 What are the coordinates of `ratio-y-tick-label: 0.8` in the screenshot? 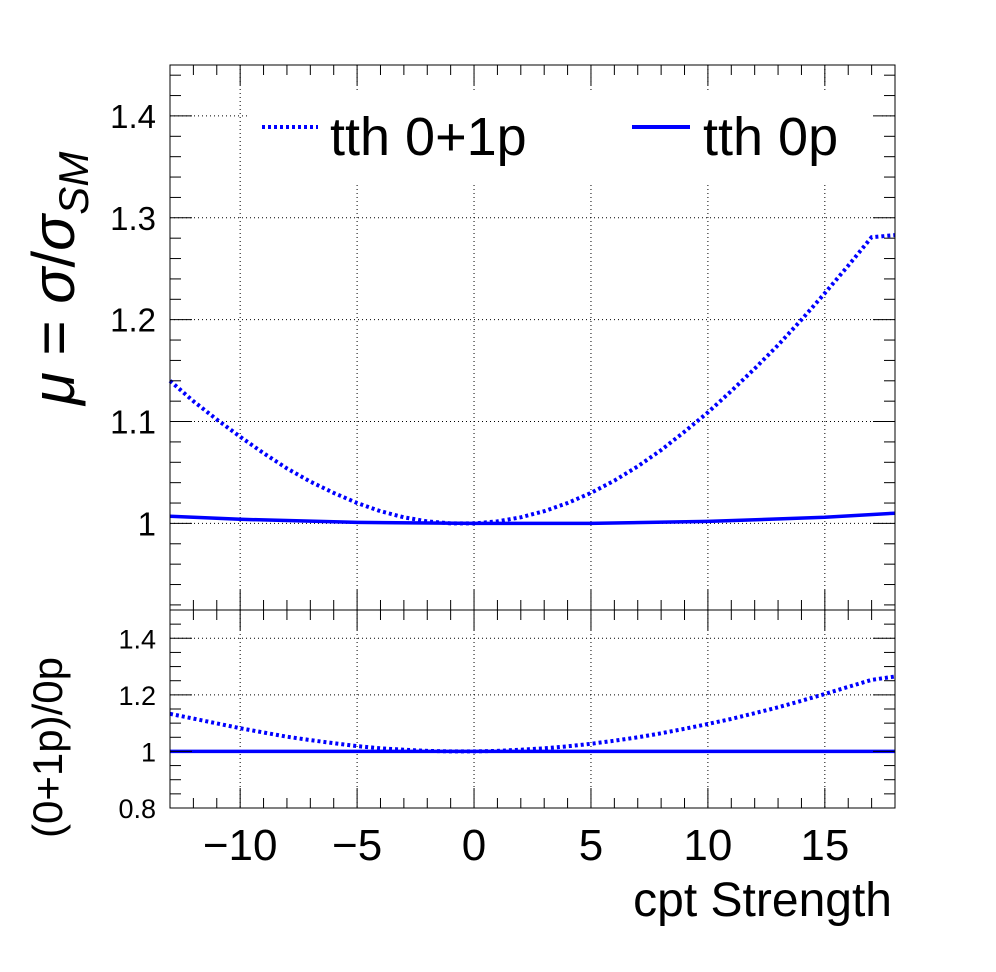 It's located at (137, 809).